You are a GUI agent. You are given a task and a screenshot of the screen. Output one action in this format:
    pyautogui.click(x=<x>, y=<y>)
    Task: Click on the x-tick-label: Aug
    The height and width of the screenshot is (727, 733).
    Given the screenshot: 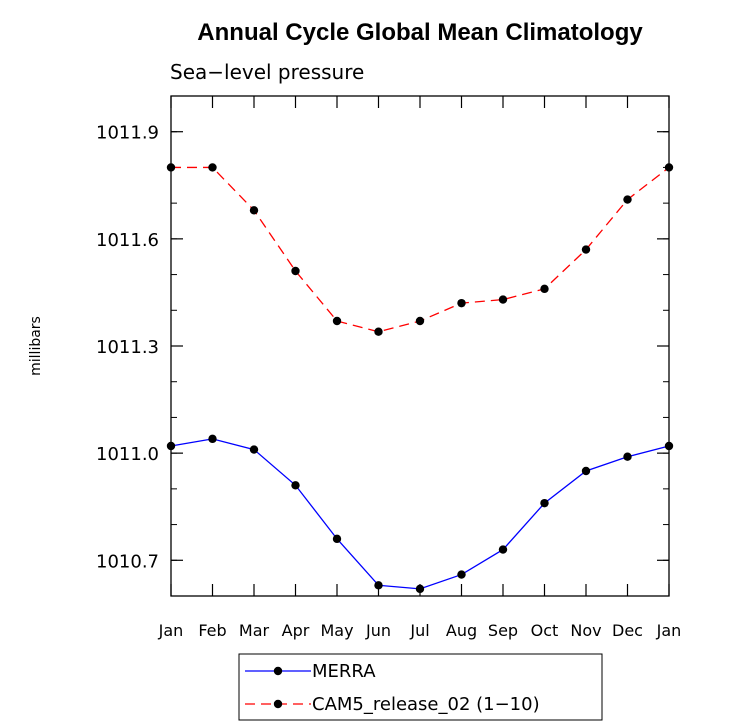 What is the action you would take?
    pyautogui.click(x=461, y=630)
    